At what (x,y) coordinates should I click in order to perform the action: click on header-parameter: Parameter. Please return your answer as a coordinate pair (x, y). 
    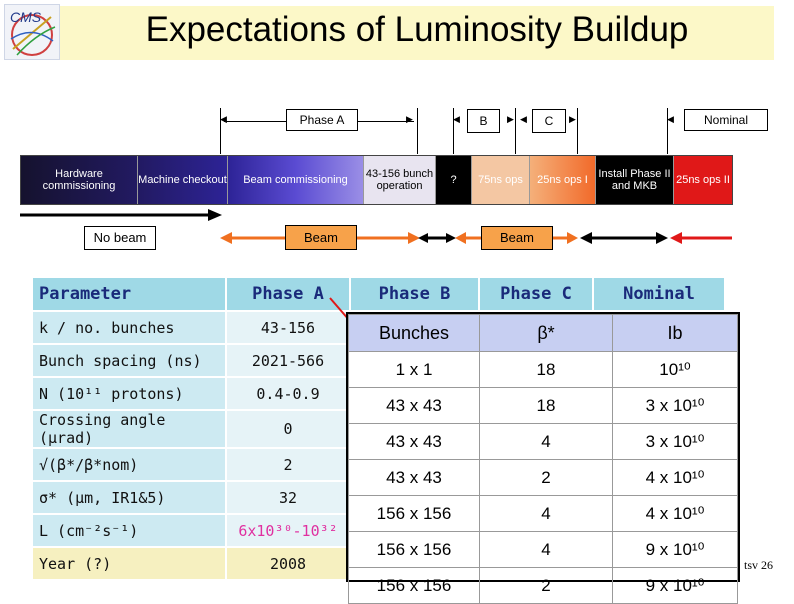
    Looking at the image, I should click on (129, 294).